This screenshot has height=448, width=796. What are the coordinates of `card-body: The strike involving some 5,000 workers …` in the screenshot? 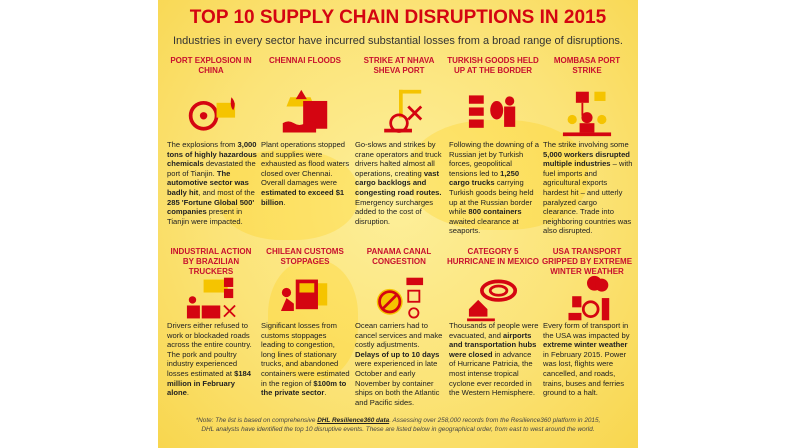 It's located at (587, 188).